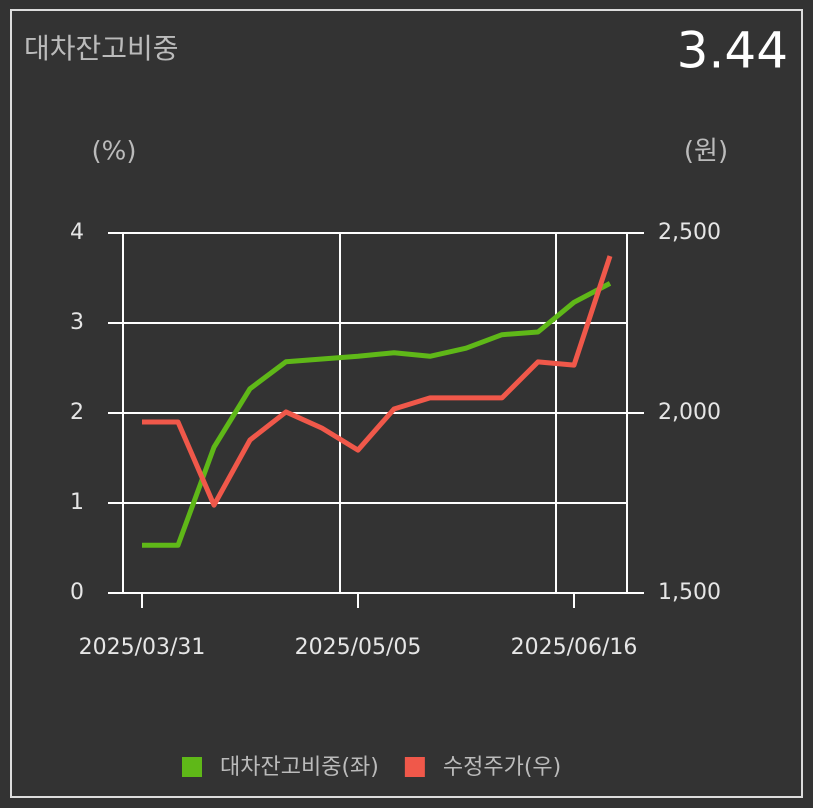 The width and height of the screenshot is (813, 808). I want to click on y-tick-label: 2, so click(77, 412).